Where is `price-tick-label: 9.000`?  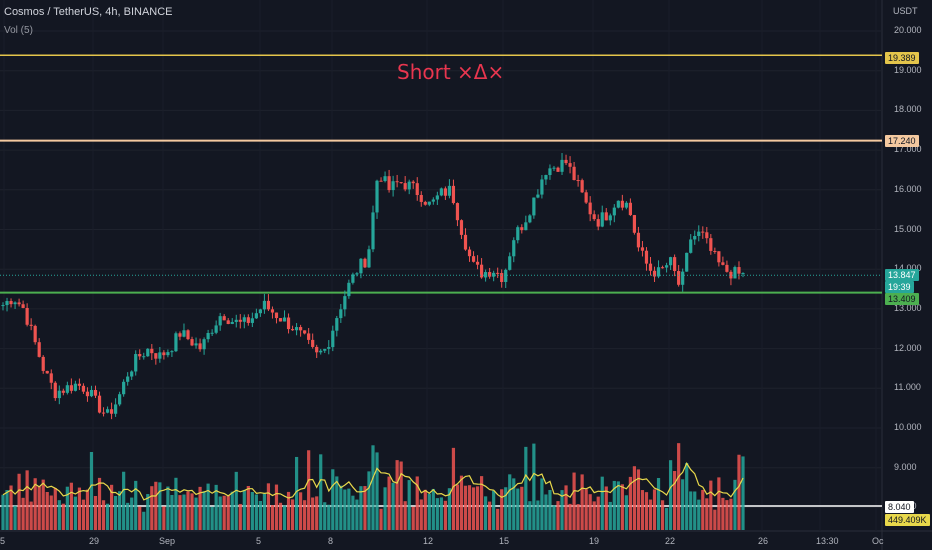
price-tick-label: 9.000 is located at coordinates (905, 466).